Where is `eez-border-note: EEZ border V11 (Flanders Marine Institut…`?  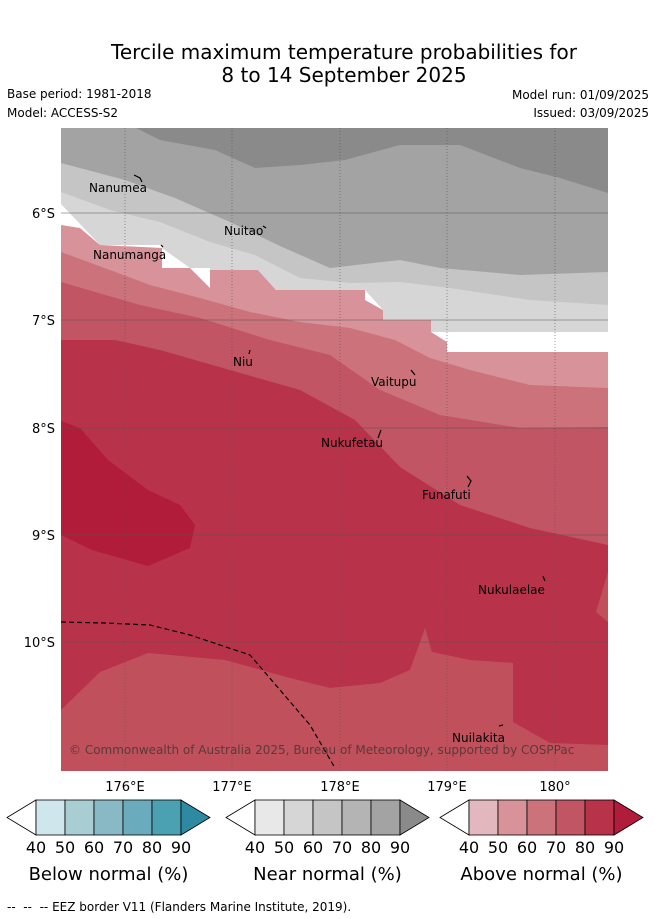
eez-border-note: EEZ border V11 (Flanders Marine Institut… is located at coordinates (202, 907).